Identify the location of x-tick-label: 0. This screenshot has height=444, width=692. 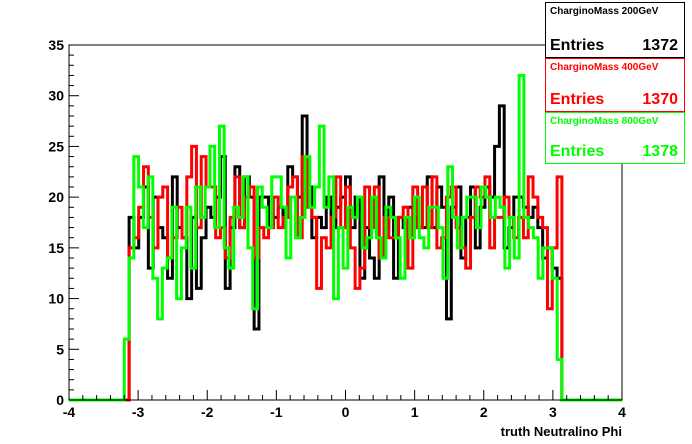
(346, 412).